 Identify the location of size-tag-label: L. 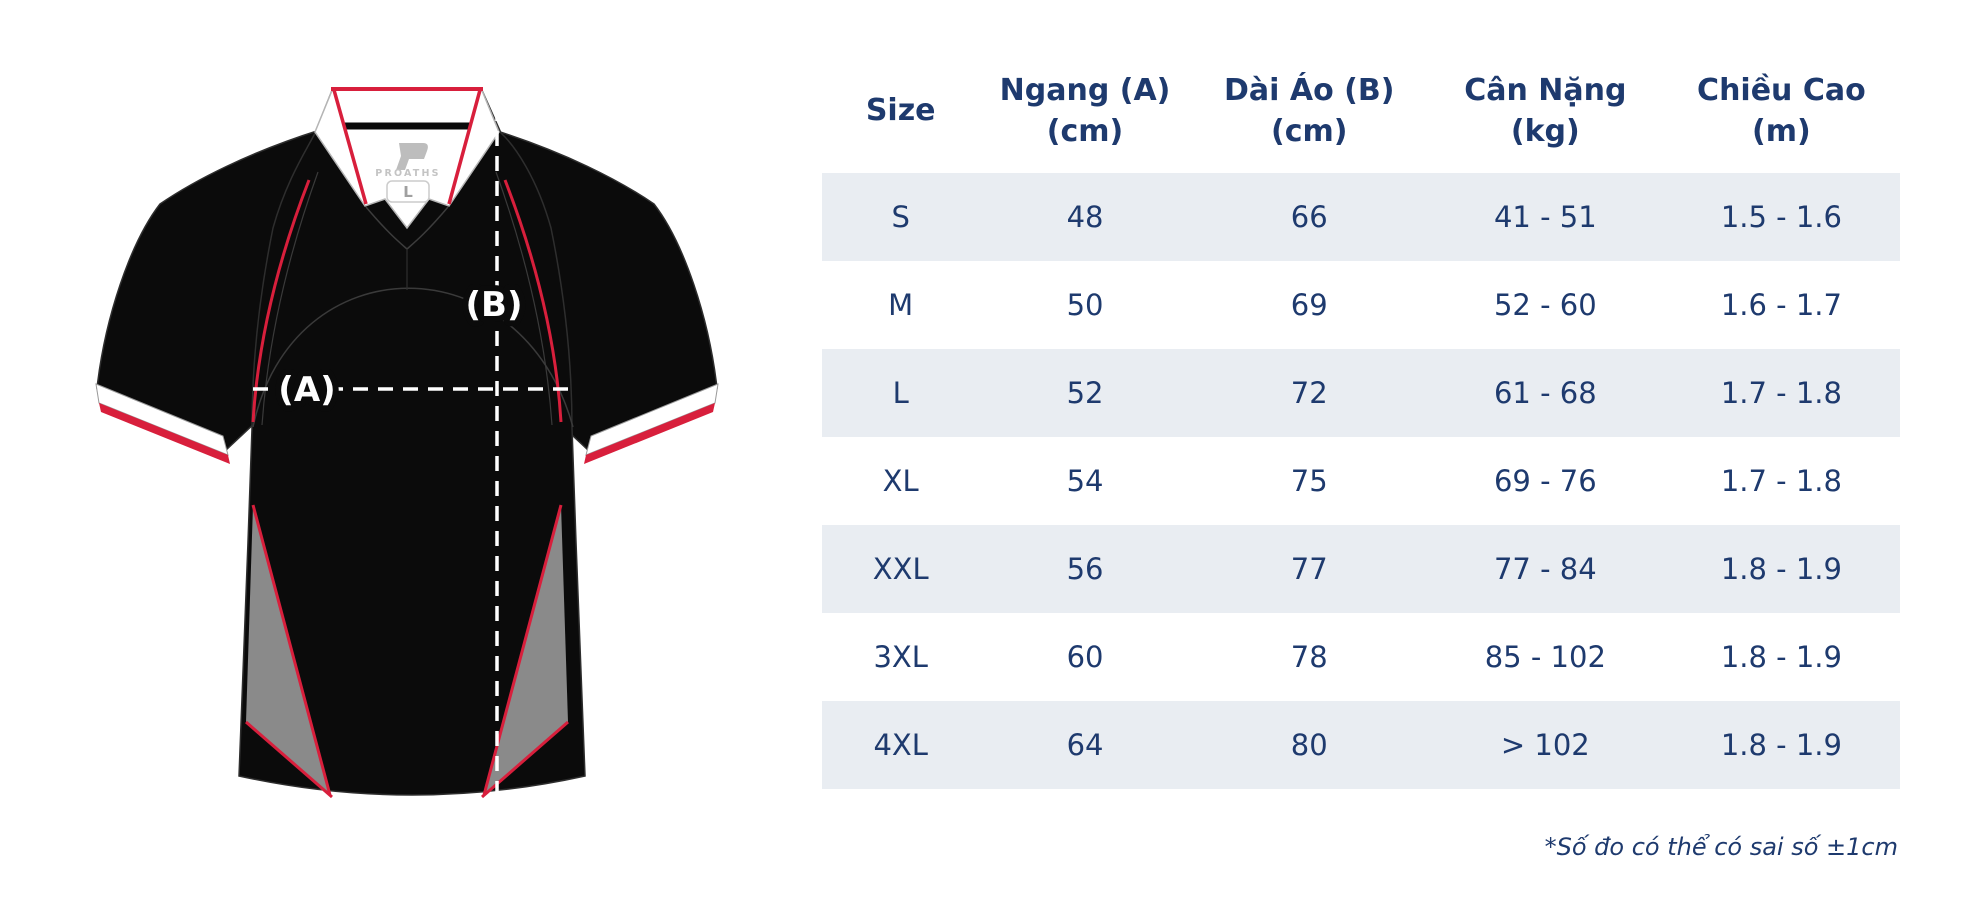
(408, 192).